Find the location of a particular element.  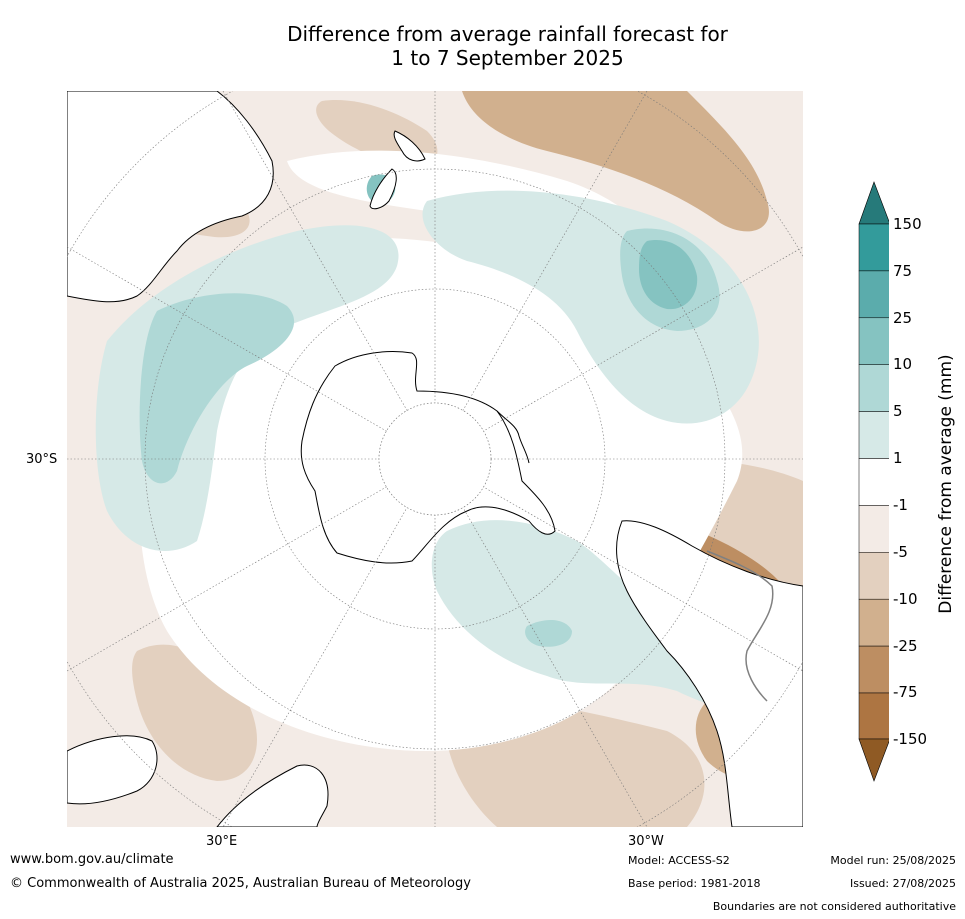

colorbar-tick-25: 25 is located at coordinates (903, 318).